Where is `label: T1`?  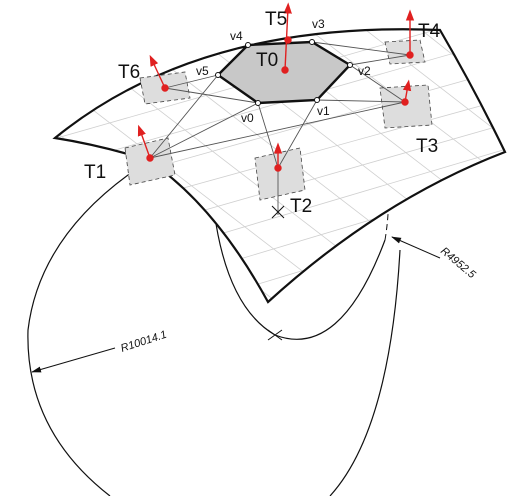 label: T1 is located at coordinates (95, 172).